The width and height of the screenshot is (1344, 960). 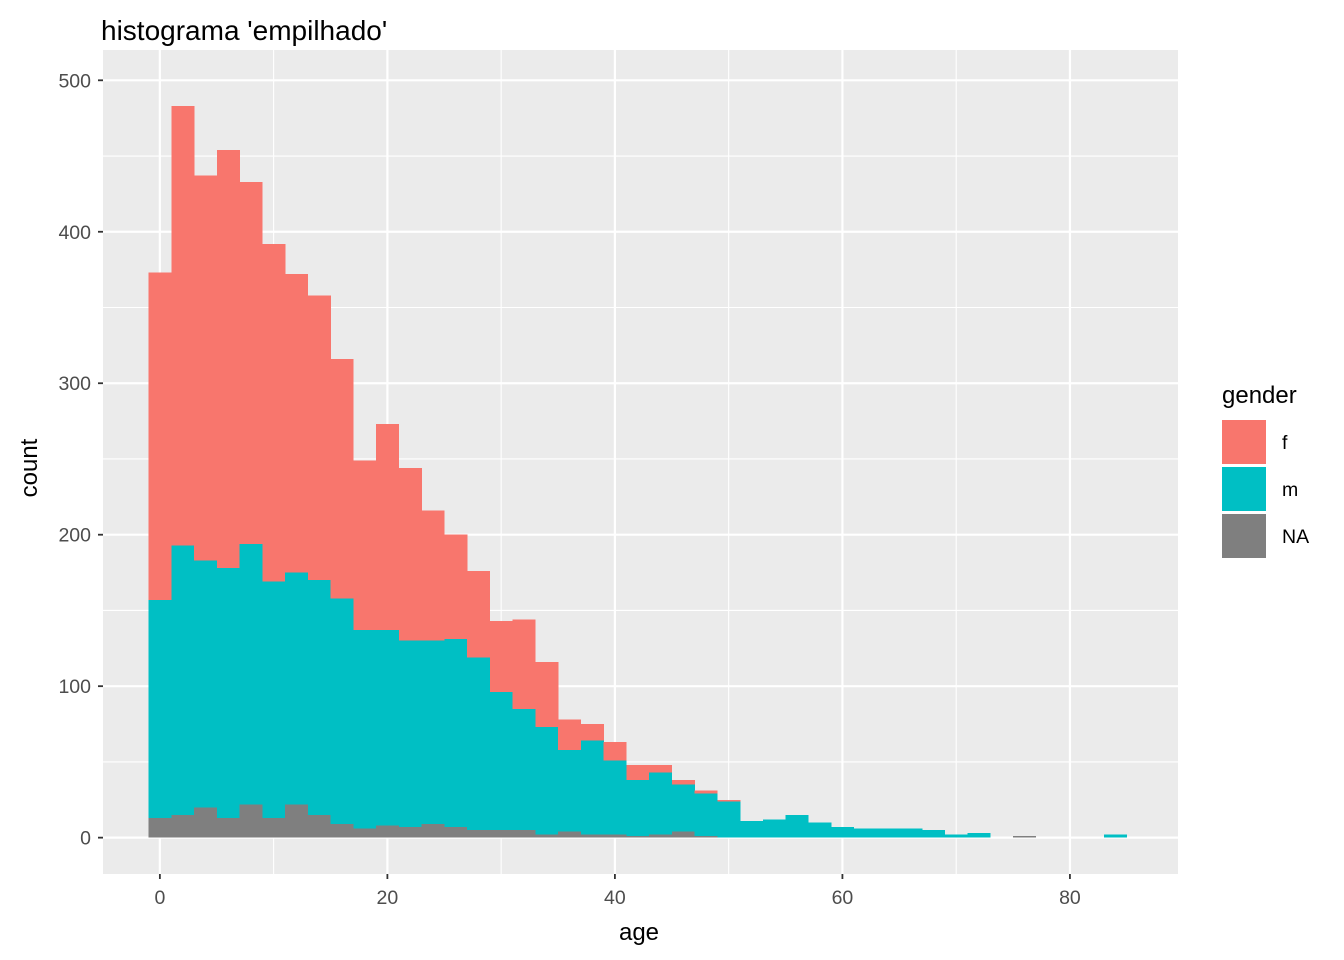 I want to click on legend-key-f-swatch, so click(x=1244, y=442).